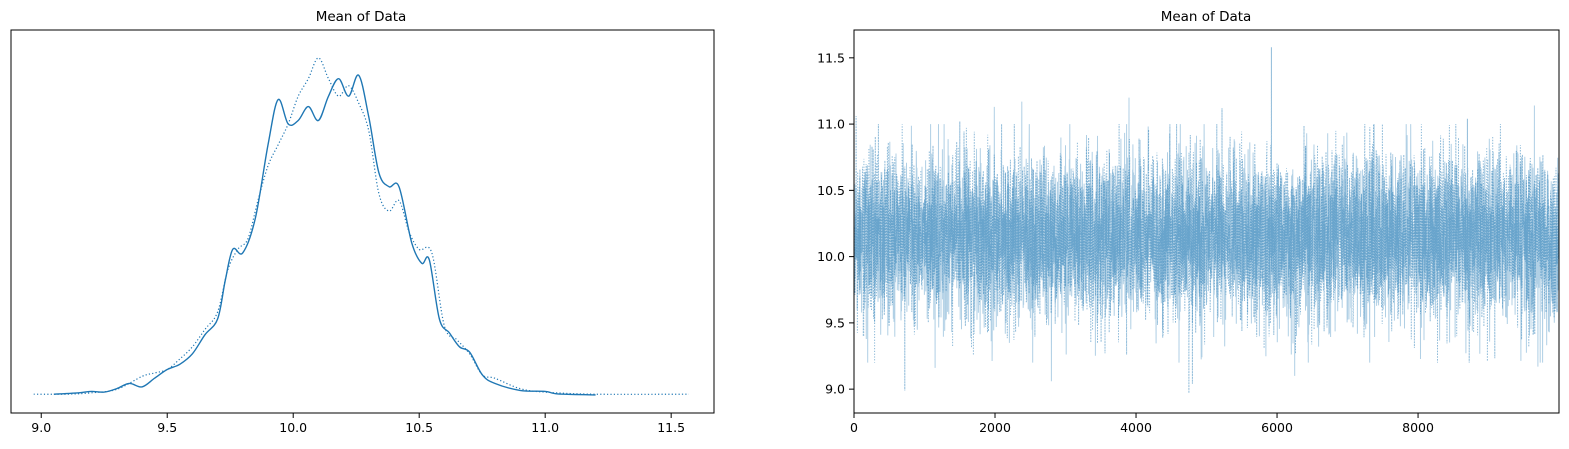 The height and width of the screenshot is (449, 1569). What do you see at coordinates (835, 223) in the screenshot?
I see `trace-y-axis: 9.0 9.5 10.0 10.5 11.0 11.5` at bounding box center [835, 223].